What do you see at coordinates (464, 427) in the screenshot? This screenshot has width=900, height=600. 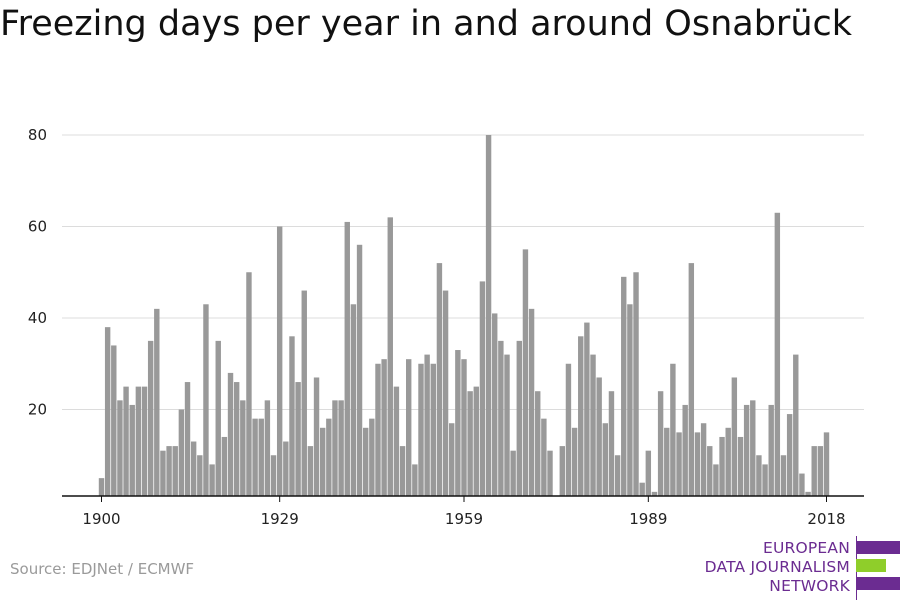 I see `bar-1959` at bounding box center [464, 427].